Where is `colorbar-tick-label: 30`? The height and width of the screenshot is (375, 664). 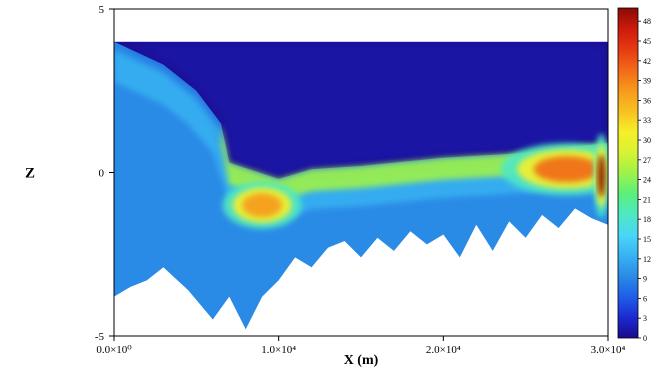
colorbar-tick-label: 30 is located at coordinates (647, 140).